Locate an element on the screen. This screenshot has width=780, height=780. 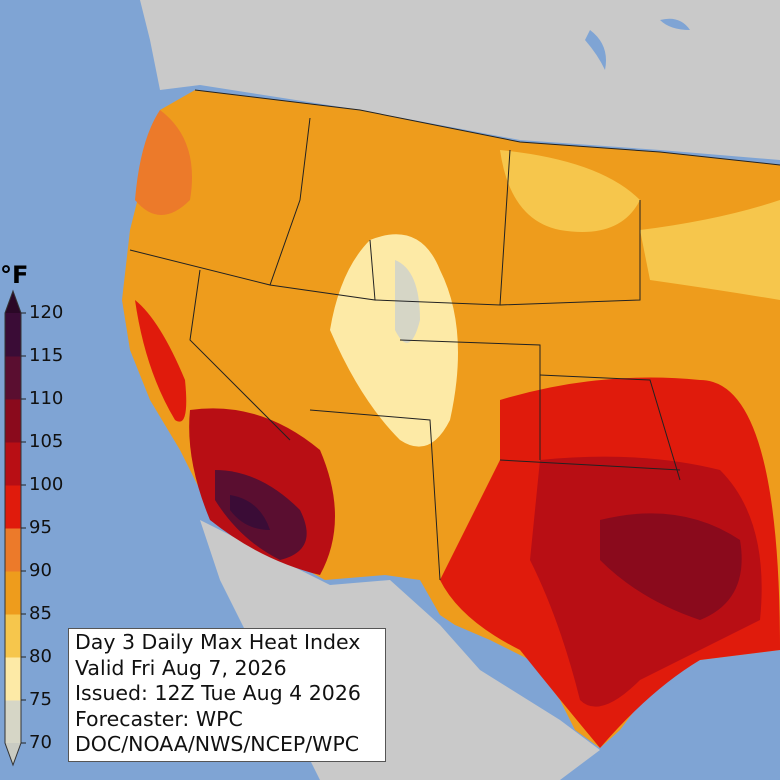
central-valley is located at coordinates (161, 361).